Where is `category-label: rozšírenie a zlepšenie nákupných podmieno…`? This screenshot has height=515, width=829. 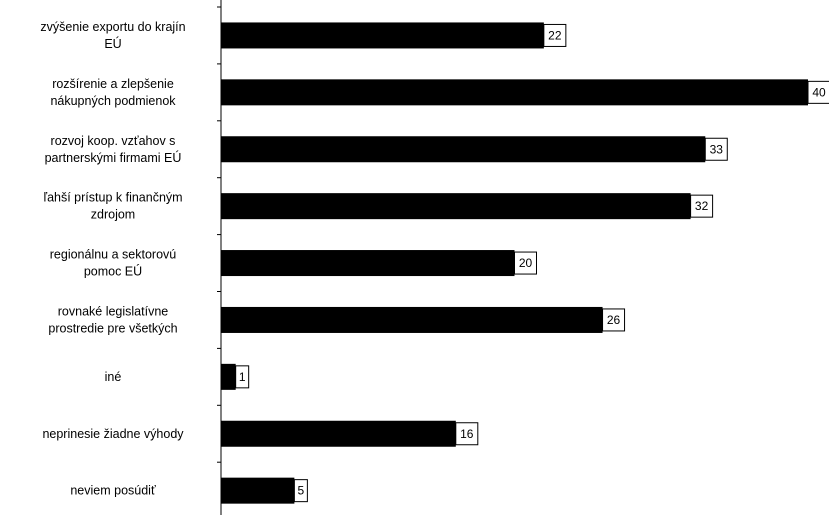
category-label: rozšírenie a zlepšenie nákupných podmieno… is located at coordinates (113, 92).